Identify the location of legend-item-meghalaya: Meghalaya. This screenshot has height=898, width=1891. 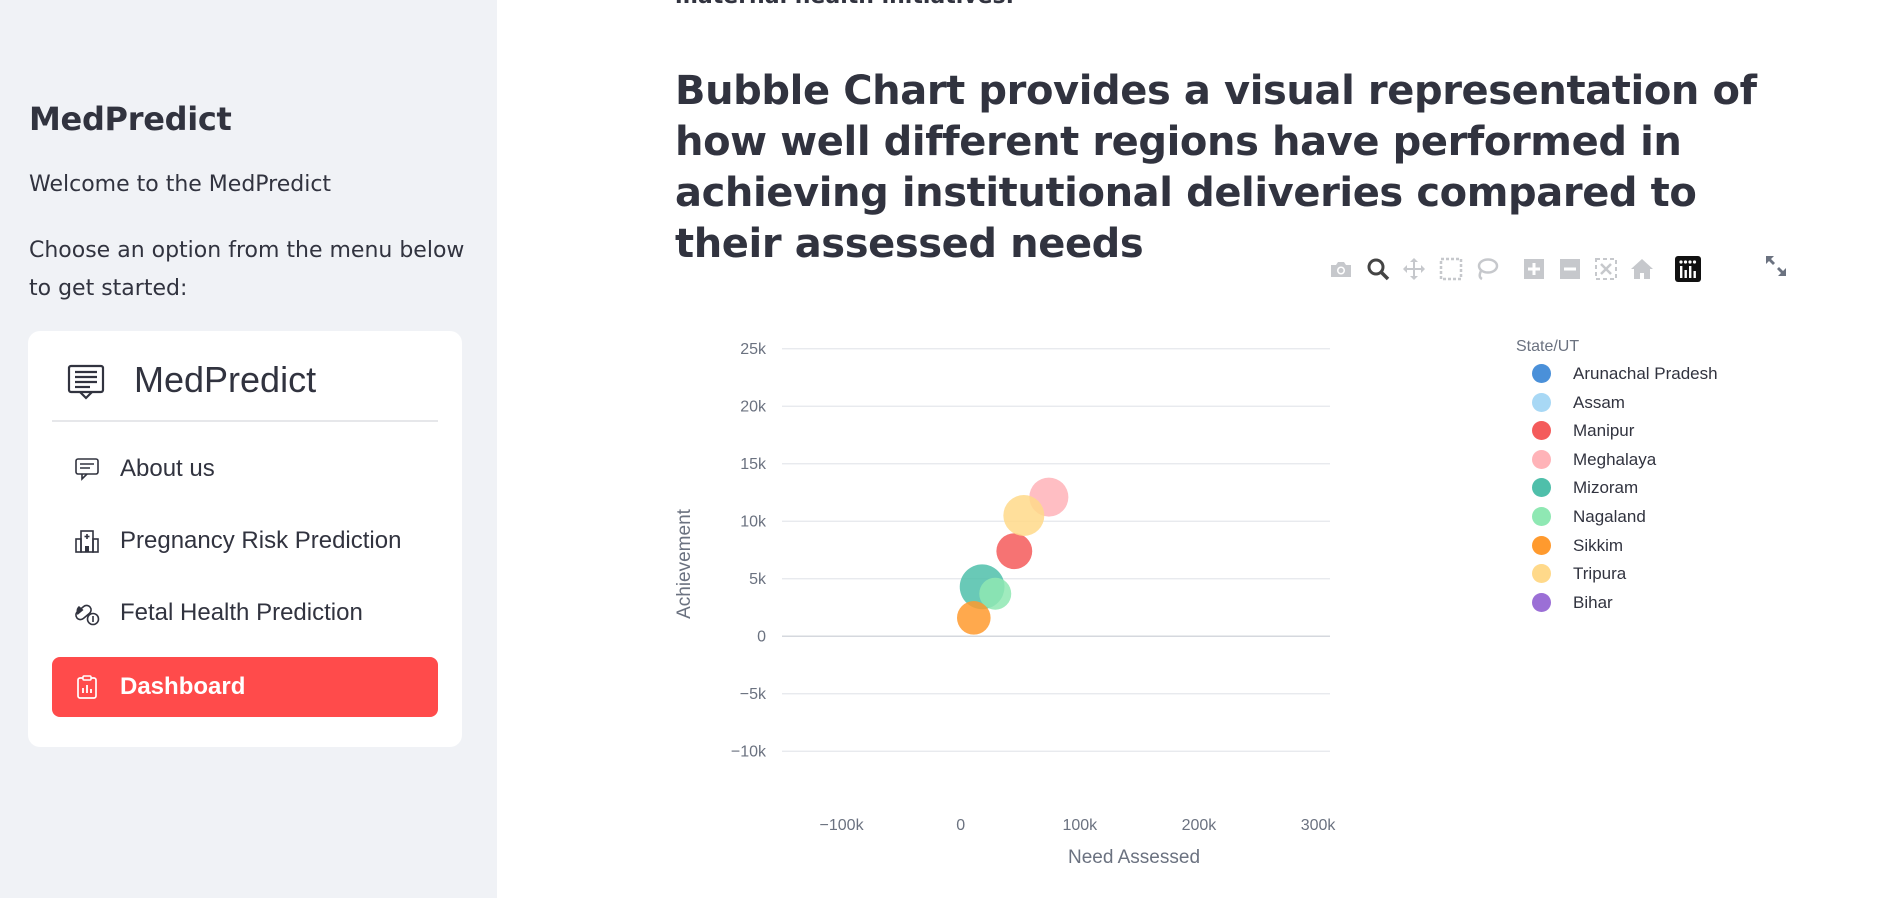
(1586, 462).